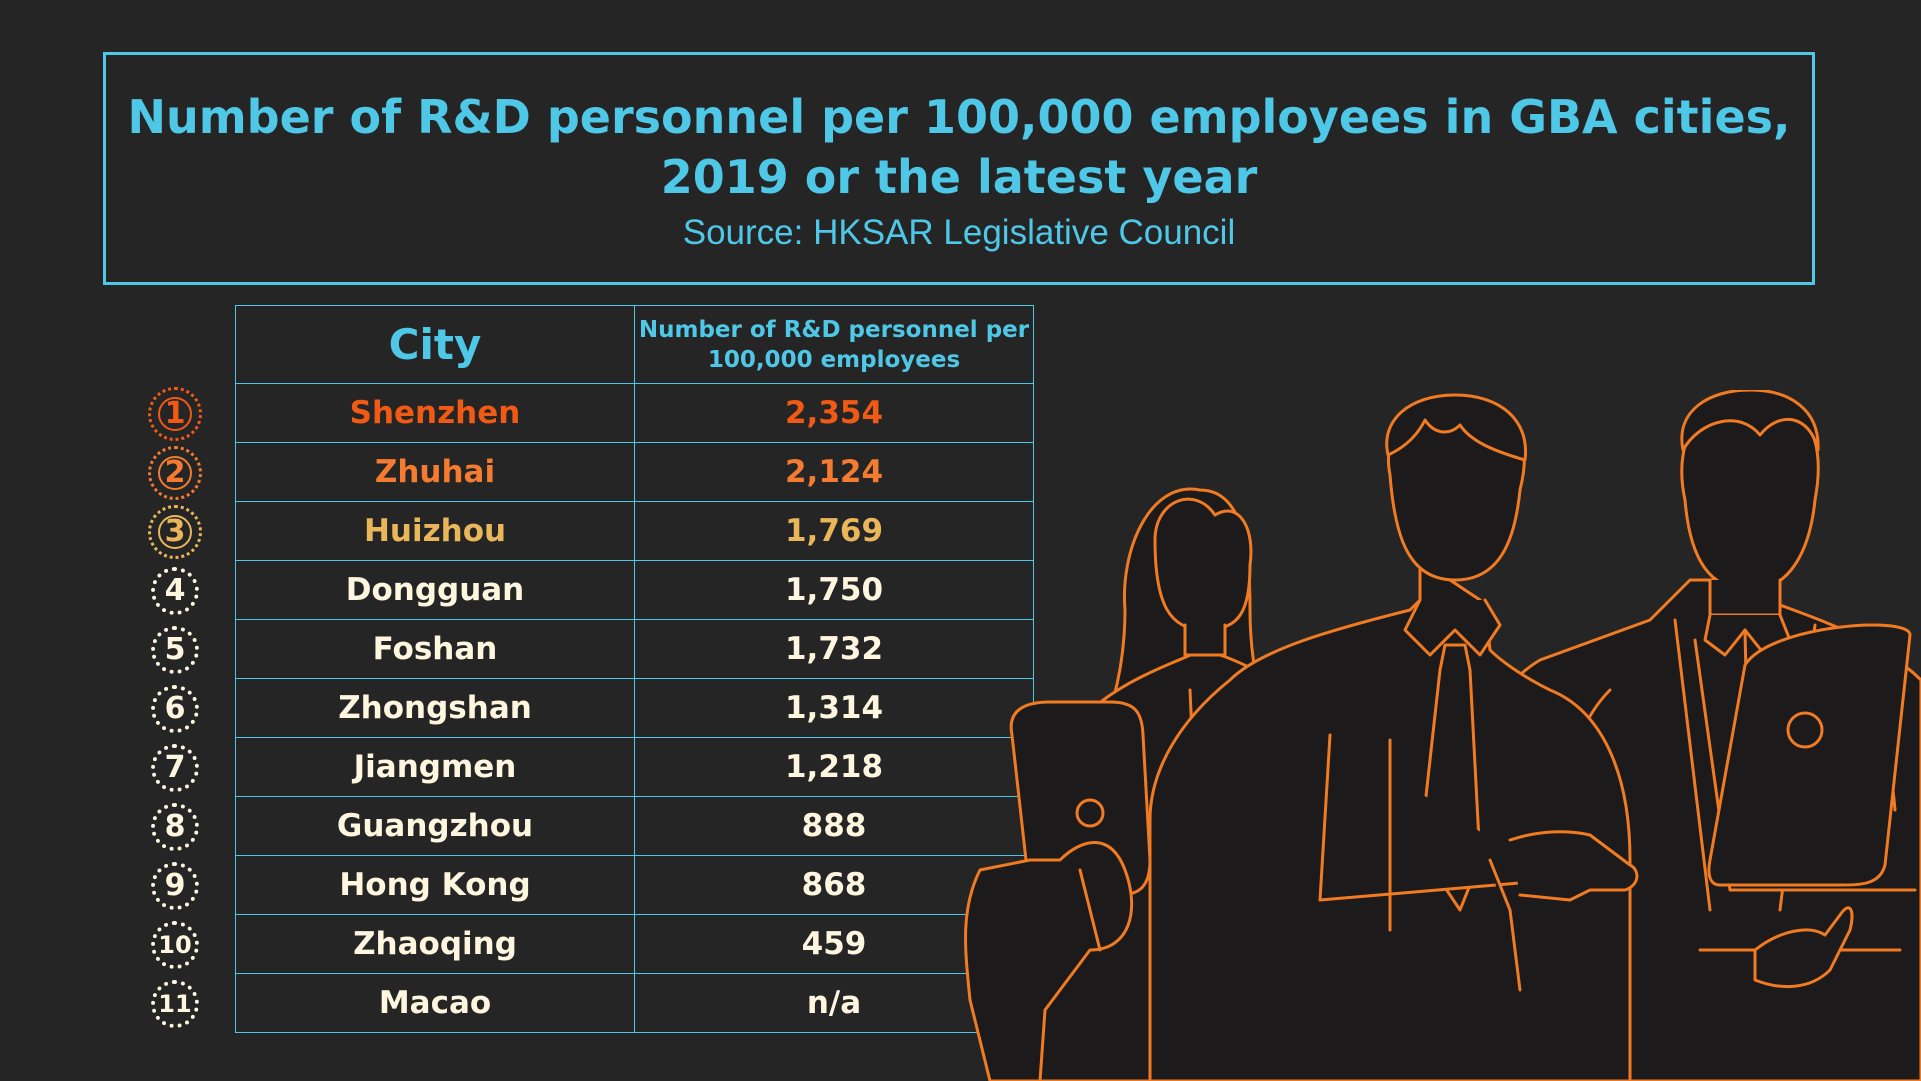 The width and height of the screenshot is (1921, 1081). What do you see at coordinates (435, 708) in the screenshot?
I see `city-cell: Zhongshan` at bounding box center [435, 708].